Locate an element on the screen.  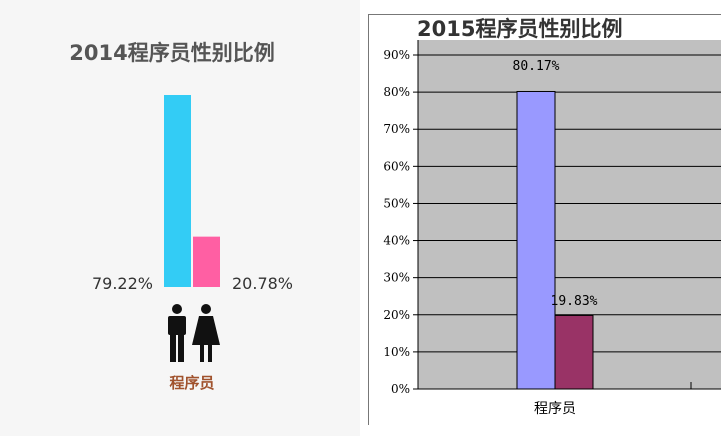
chart-2015-y-tick-label: 20% is located at coordinates (396, 315).